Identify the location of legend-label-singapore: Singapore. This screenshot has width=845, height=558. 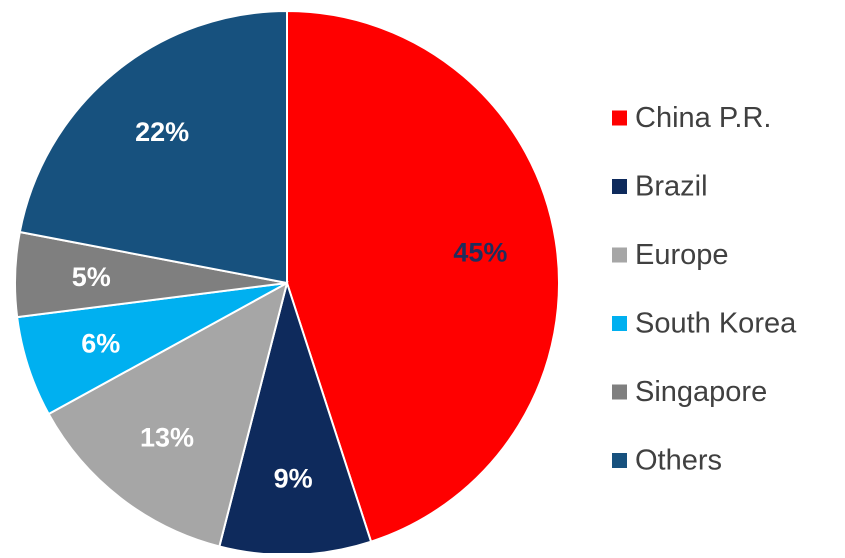
(701, 392).